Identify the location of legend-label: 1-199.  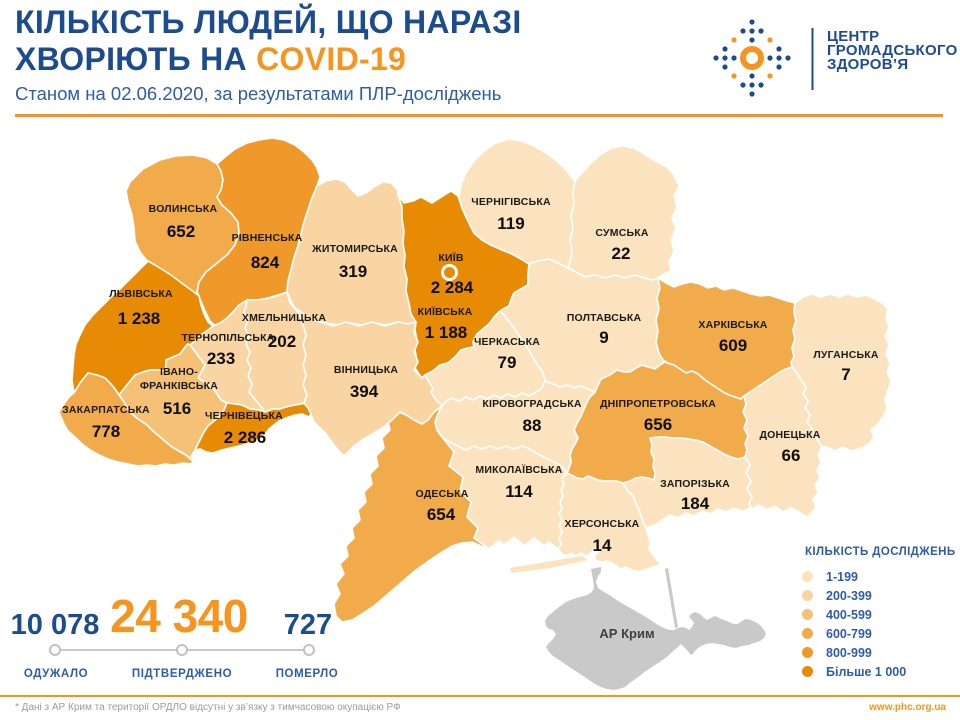
(842, 576).